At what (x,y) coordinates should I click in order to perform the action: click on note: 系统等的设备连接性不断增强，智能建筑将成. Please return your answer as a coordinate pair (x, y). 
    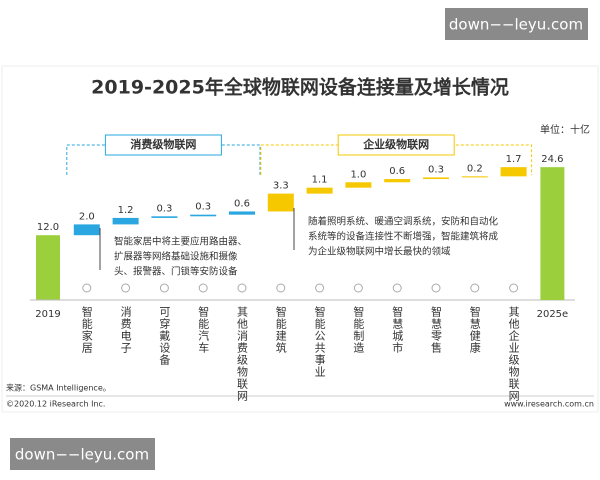
    Looking at the image, I should click on (403, 237).